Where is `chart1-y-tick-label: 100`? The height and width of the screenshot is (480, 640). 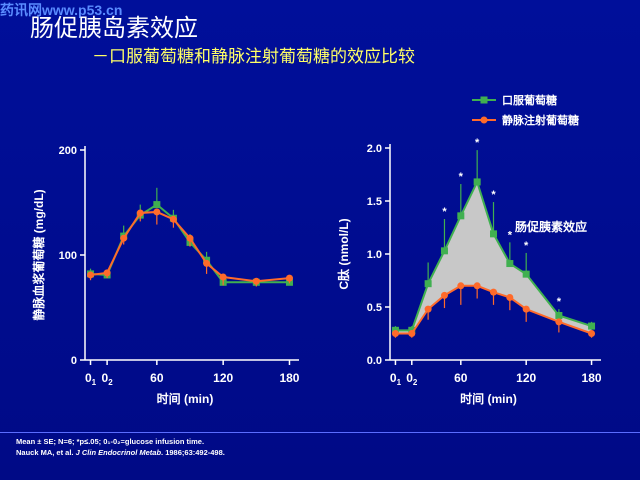 chart1-y-tick-label: 100 is located at coordinates (68, 256).